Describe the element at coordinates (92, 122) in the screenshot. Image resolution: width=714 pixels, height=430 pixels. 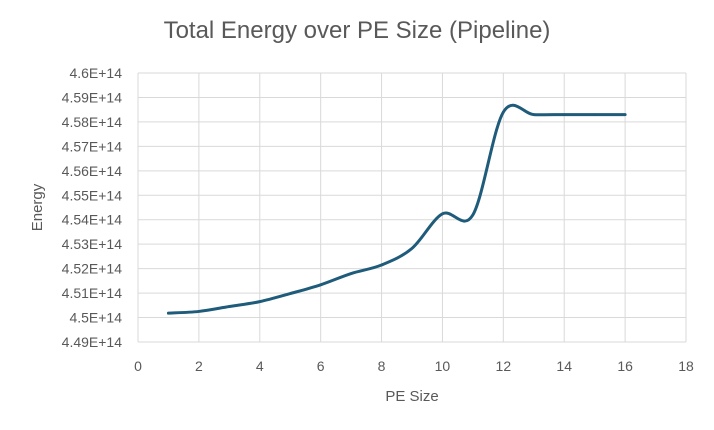
I see `y-tick-label: 4.58E+14` at that location.